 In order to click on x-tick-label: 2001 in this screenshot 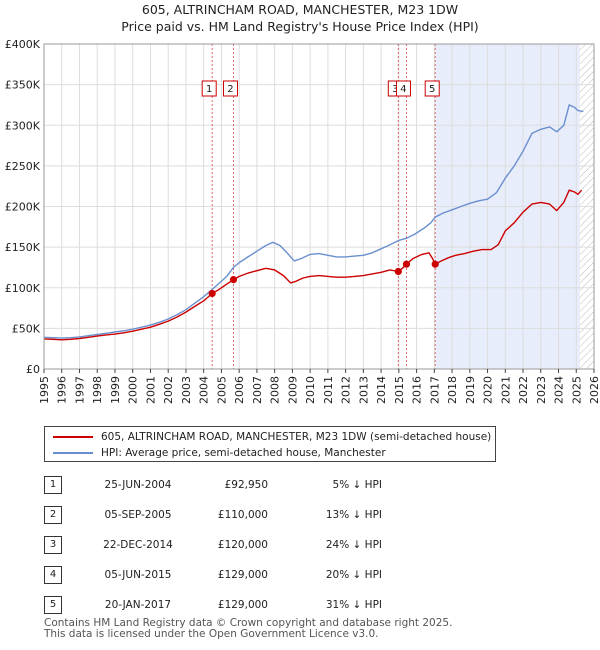, I will do `click(150, 390)`.